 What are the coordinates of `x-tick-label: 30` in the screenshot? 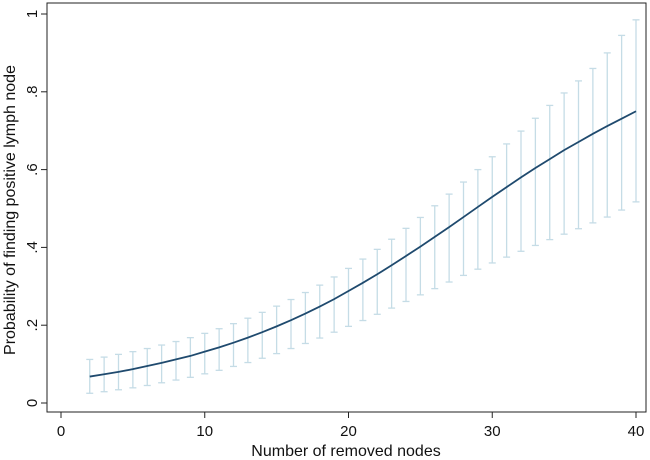 It's located at (492, 431).